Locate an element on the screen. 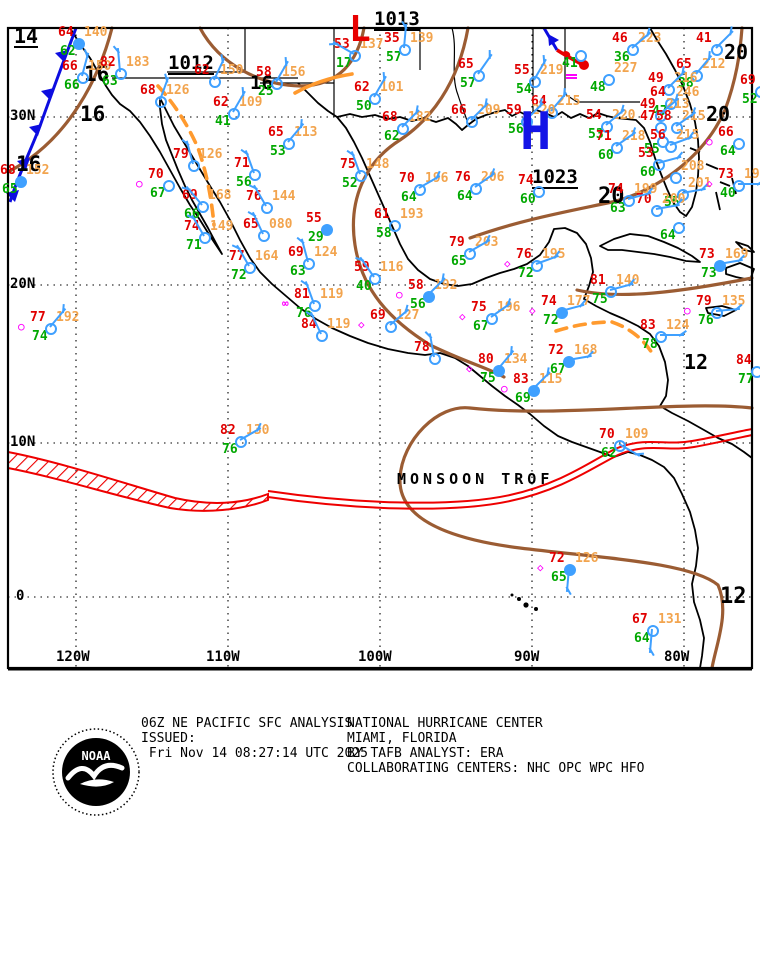  station-dewpoint: 25 is located at coordinates (266, 91).